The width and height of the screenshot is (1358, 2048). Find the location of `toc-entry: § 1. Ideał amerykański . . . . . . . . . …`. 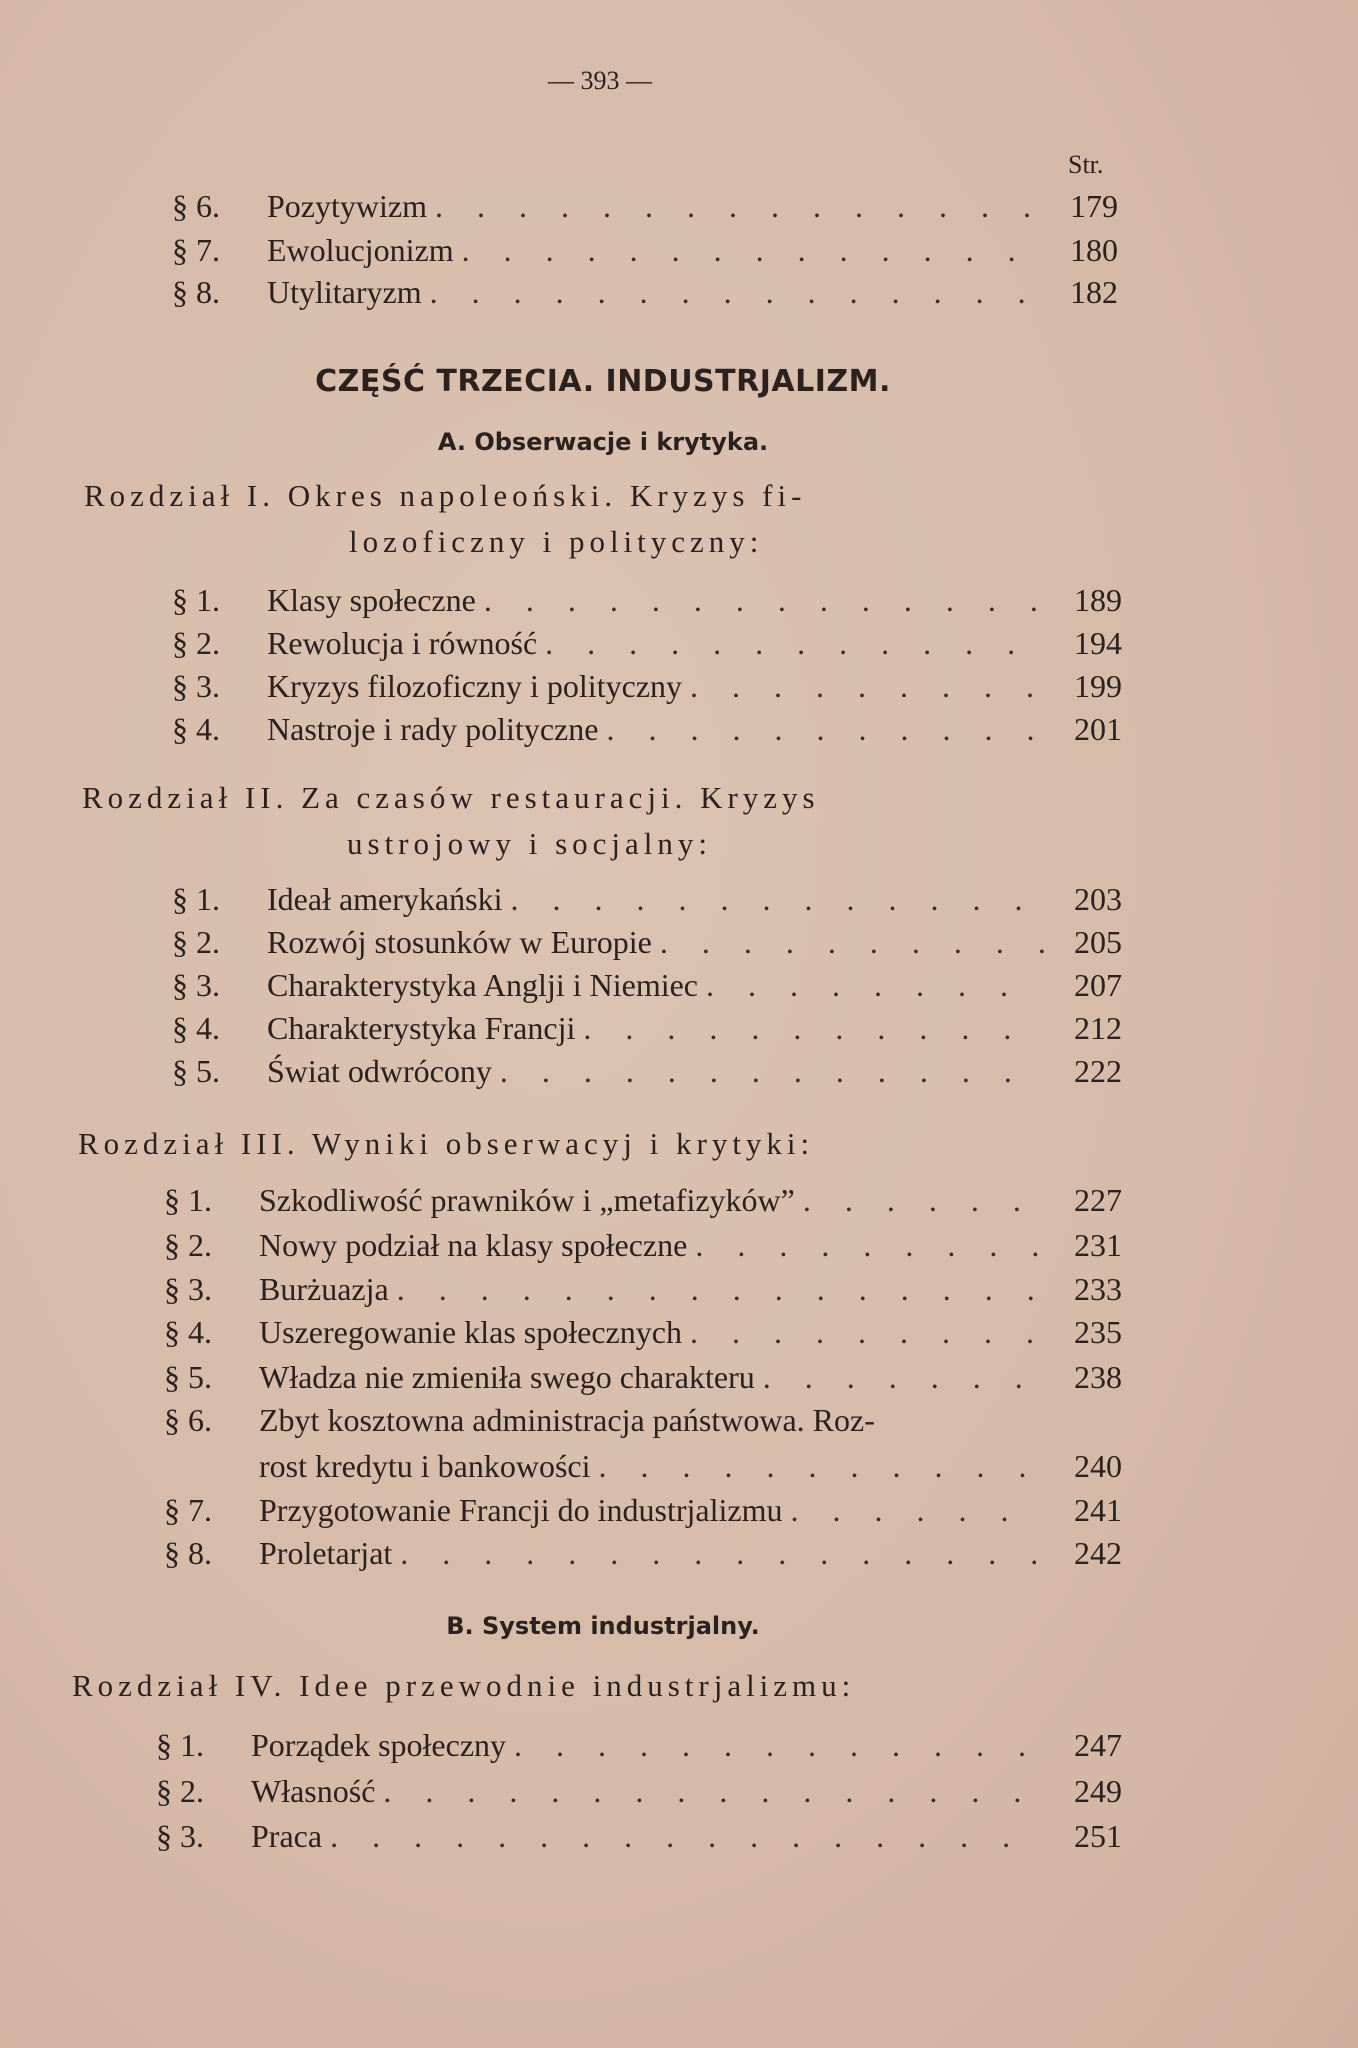

toc-entry: § 1. Ideał amerykański . . . . . . . . . … is located at coordinates (647, 901).